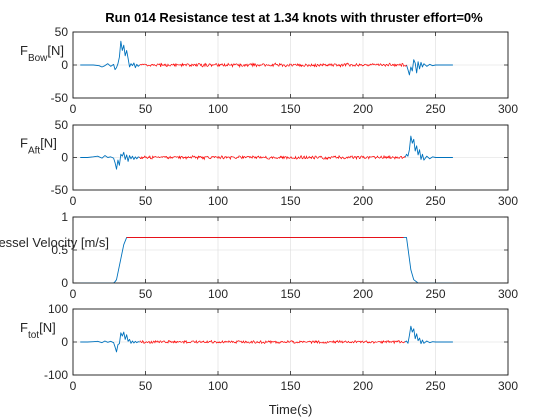  What do you see at coordinates (38, 58) in the screenshot?
I see `y-axis-label-sub: Bow` at bounding box center [38, 58].